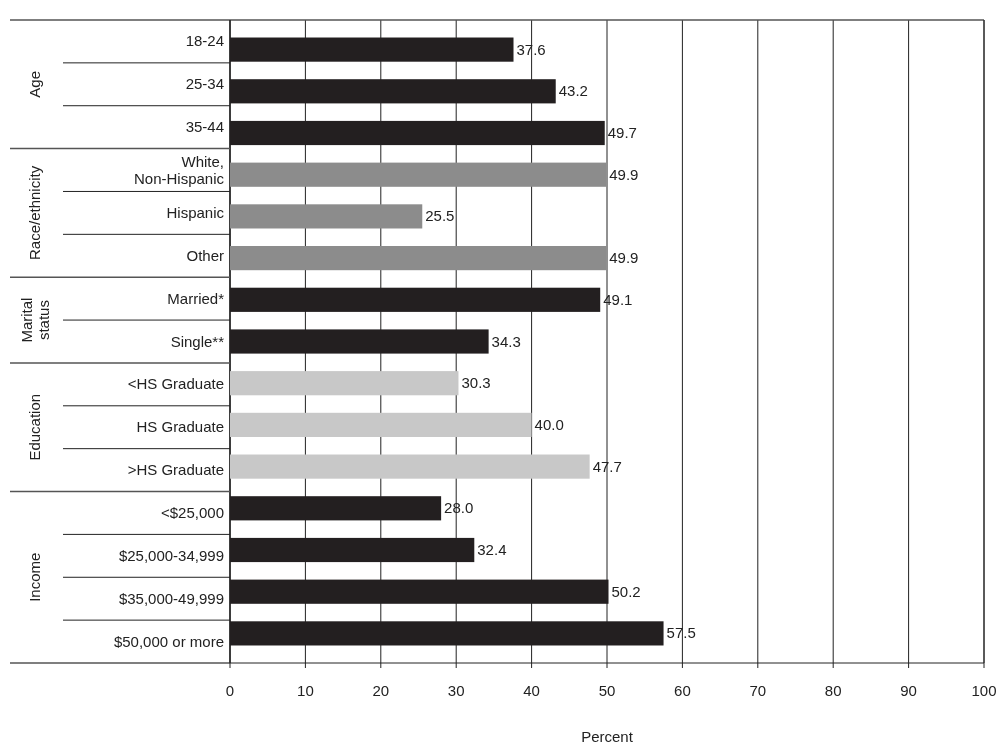  What do you see at coordinates (476, 383) in the screenshot?
I see `data-label: 30.3` at bounding box center [476, 383].